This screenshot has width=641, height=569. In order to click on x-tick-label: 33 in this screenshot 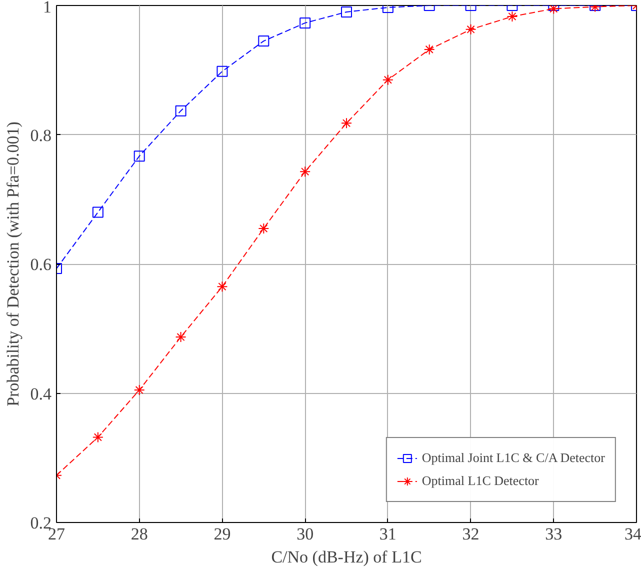, I will do `click(553, 534)`.